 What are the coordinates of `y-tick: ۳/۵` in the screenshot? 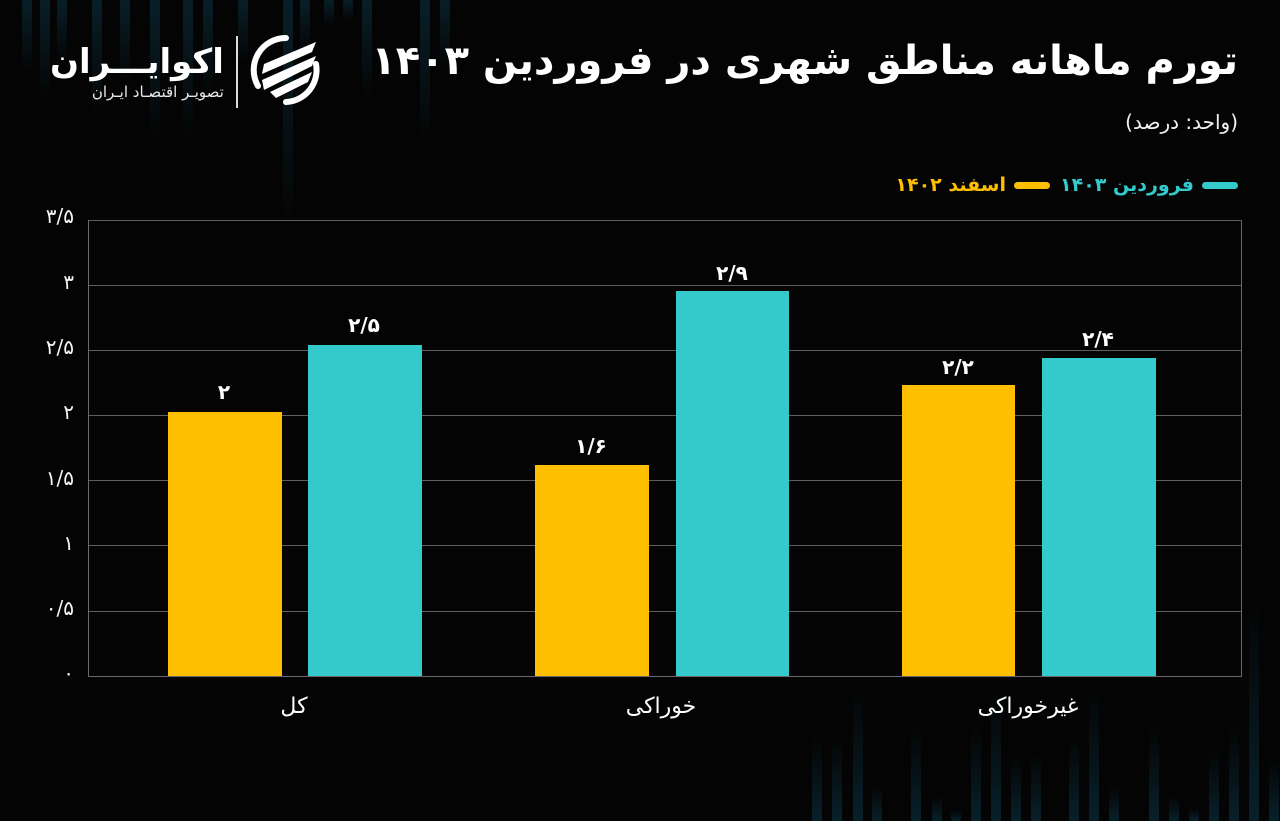 It's located at (59, 216).